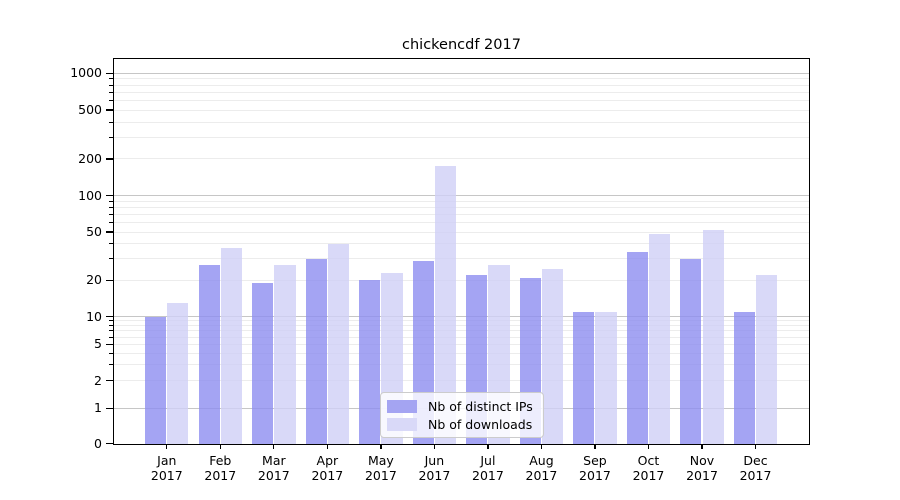 The height and width of the screenshot is (500, 900). I want to click on y-axis-tick-label: 500, so click(90, 110).